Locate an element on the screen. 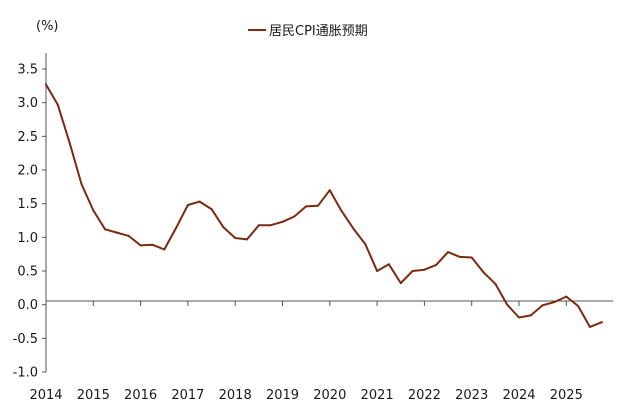  y-tick-label: 2.0 is located at coordinates (27, 171).